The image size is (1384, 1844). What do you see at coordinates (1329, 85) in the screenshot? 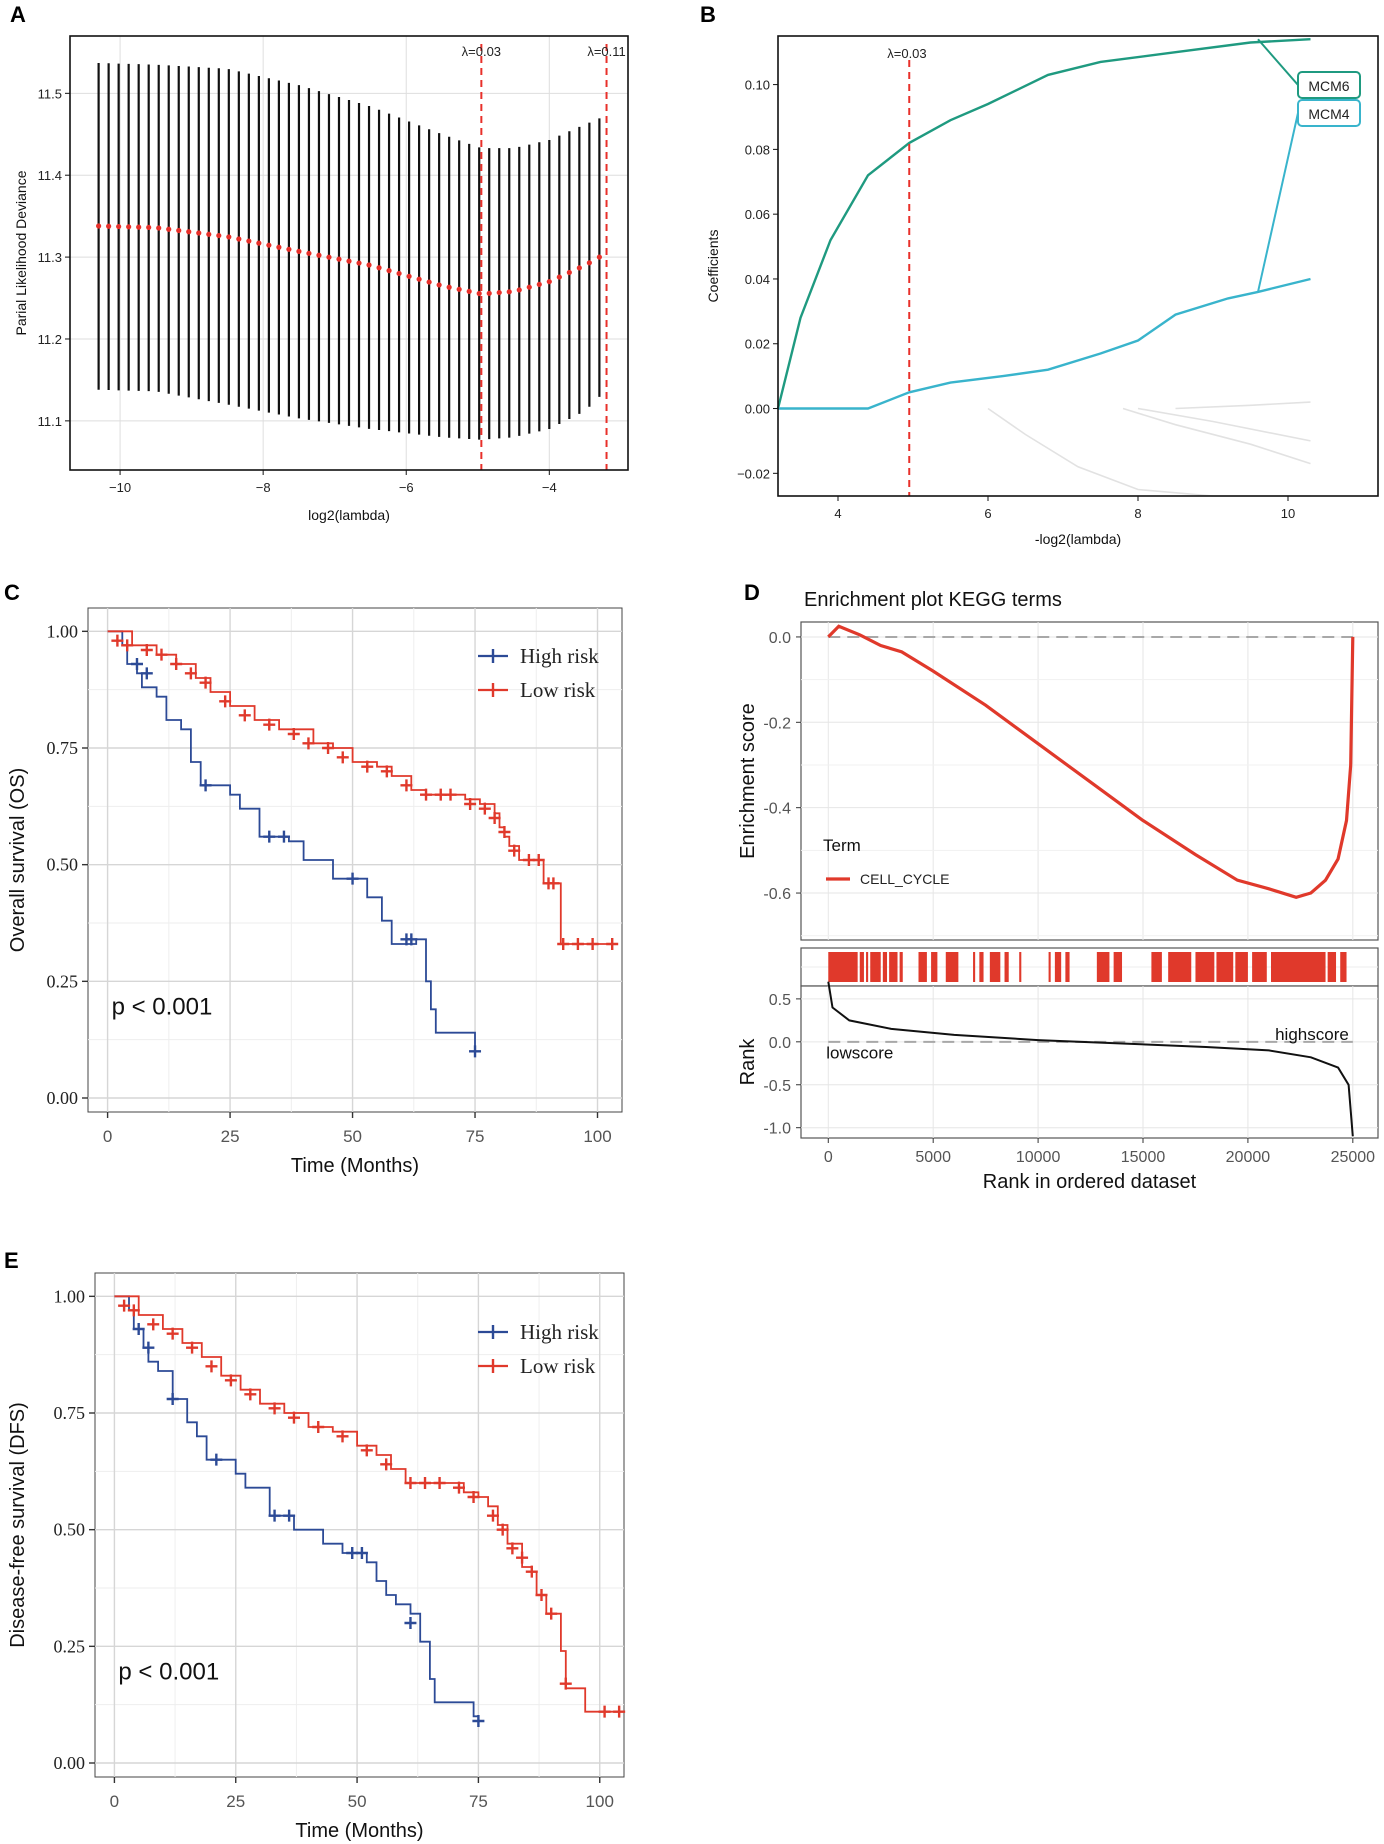
I see `panel-b-label-box` at bounding box center [1329, 85].